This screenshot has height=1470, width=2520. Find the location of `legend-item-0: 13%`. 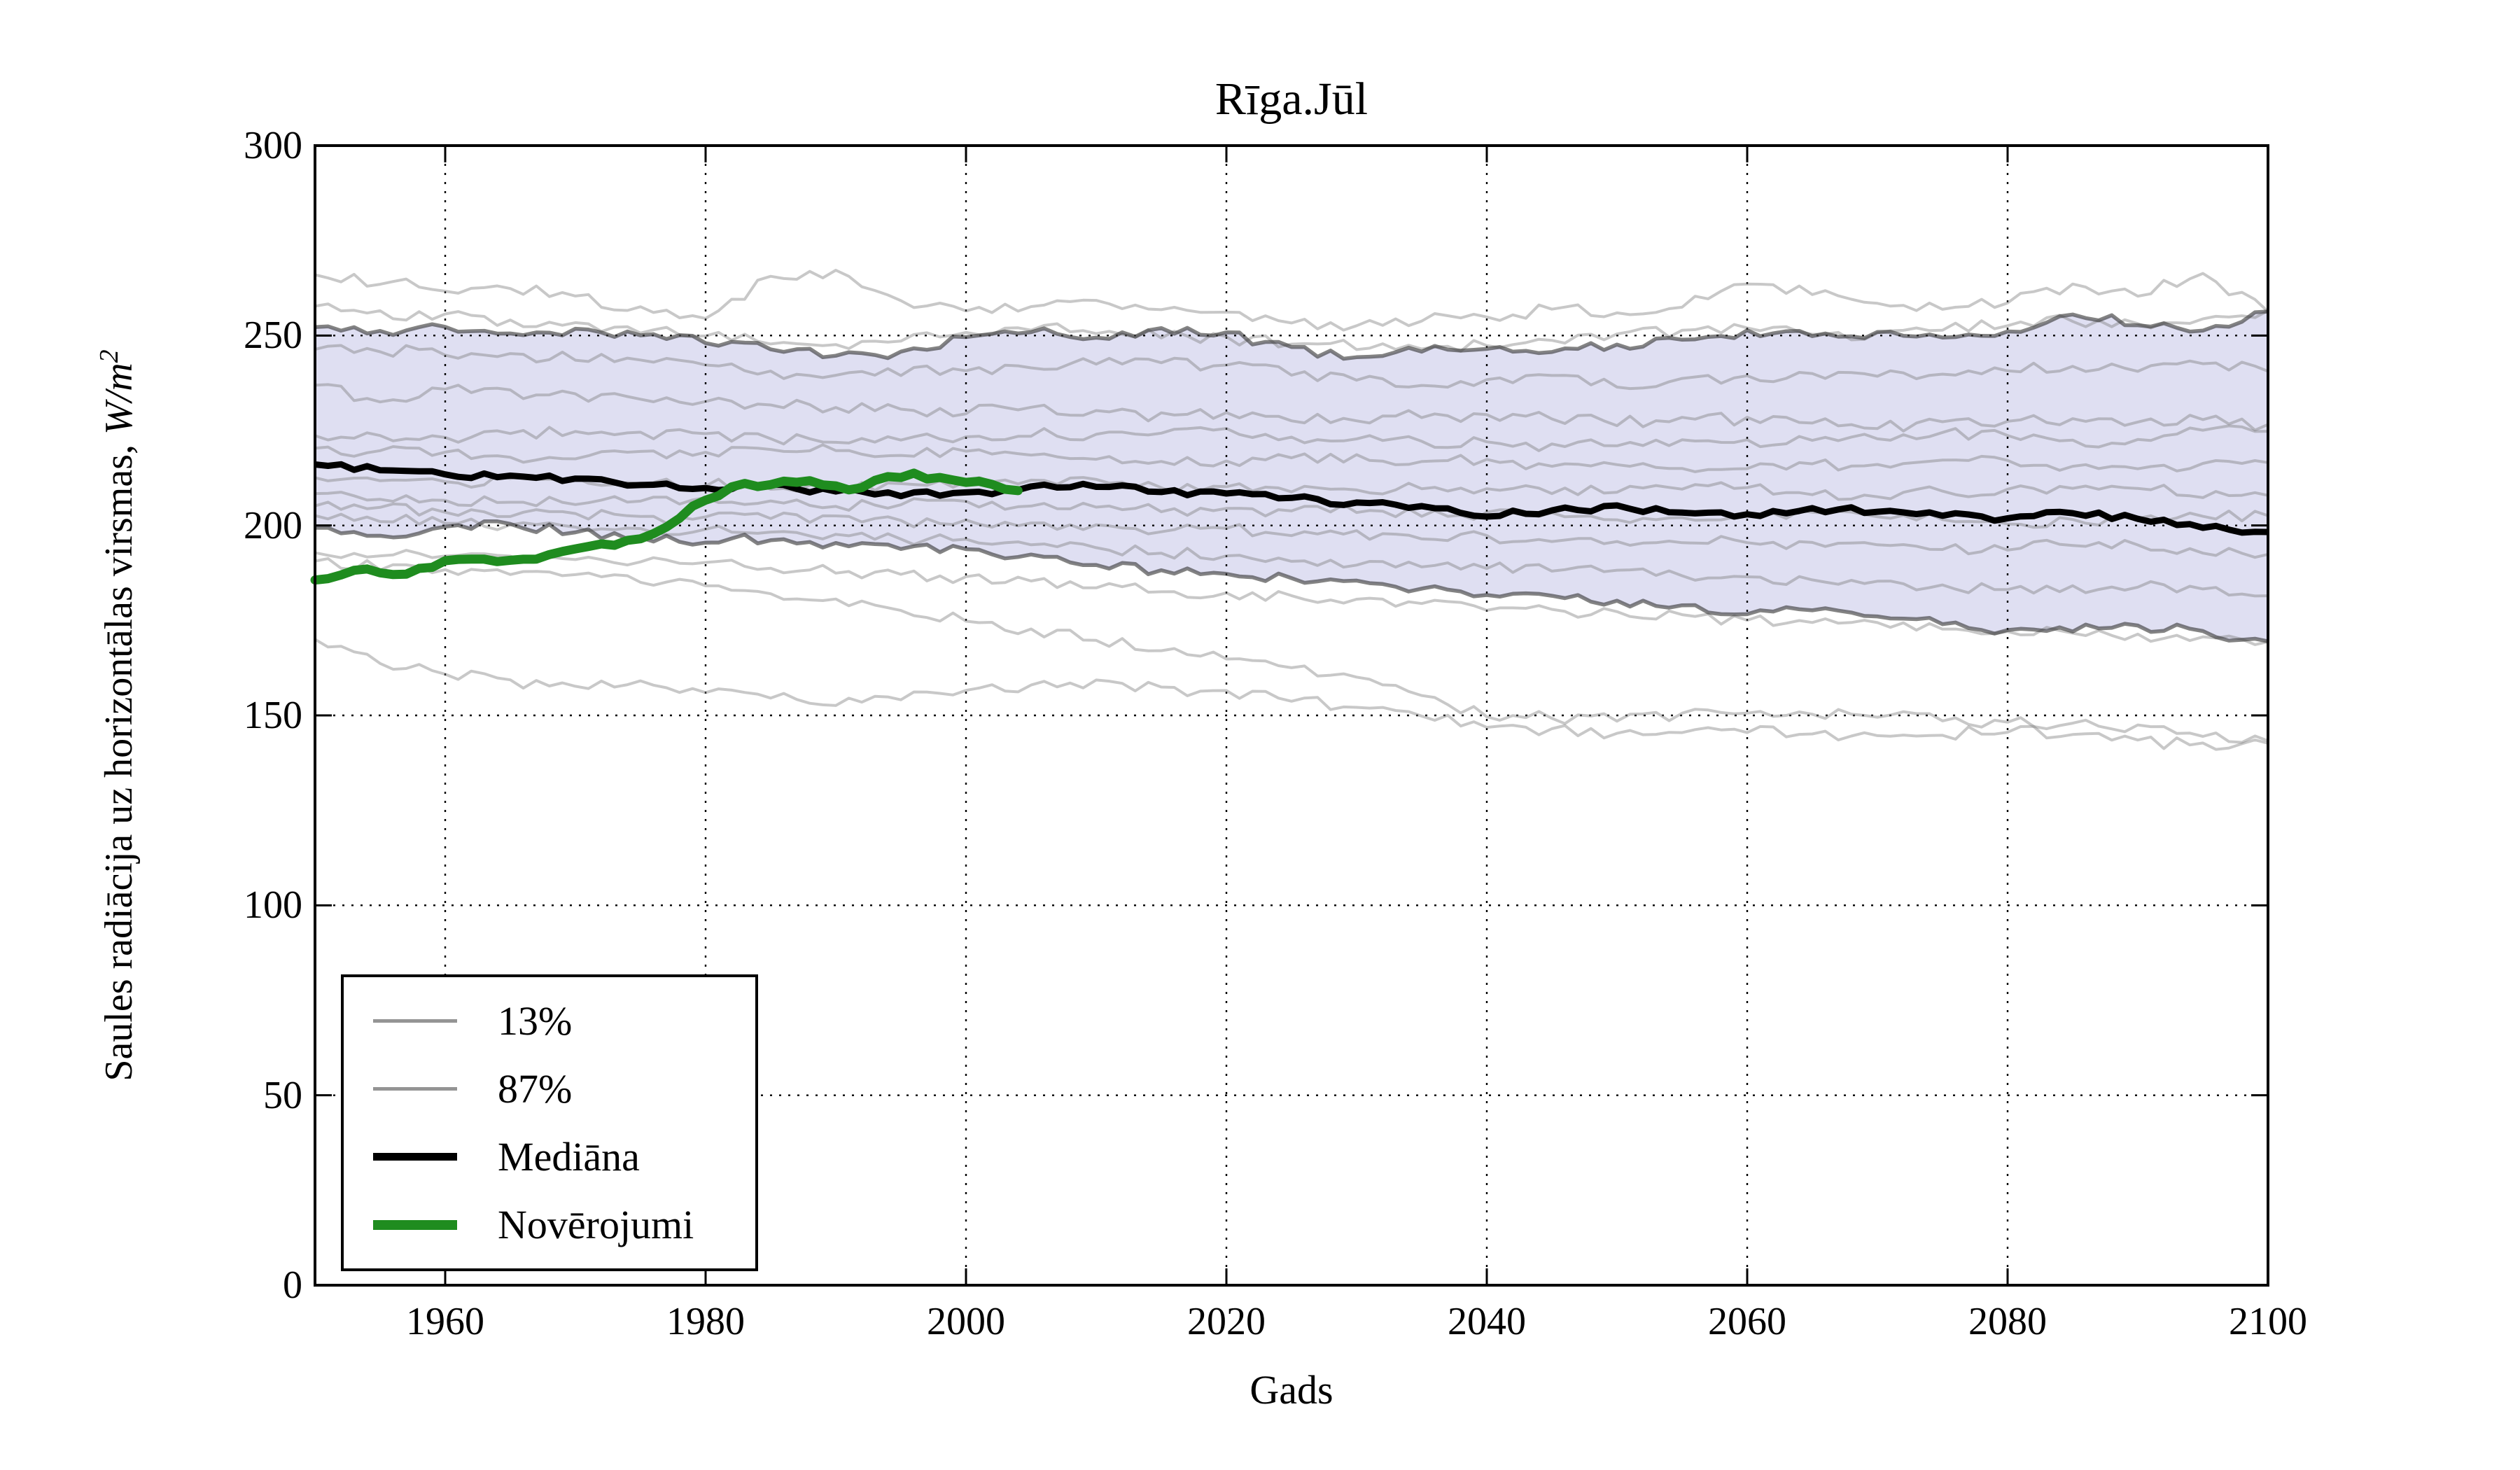

legend-item-0: 13% is located at coordinates (564, 1020).